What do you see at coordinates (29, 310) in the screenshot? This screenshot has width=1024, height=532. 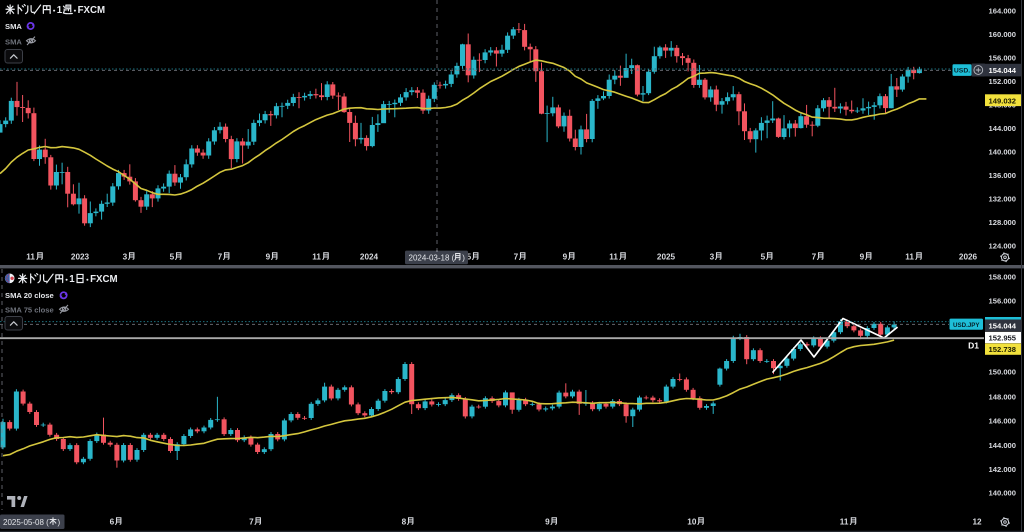 I see `svg-text: SMA 75 close` at bounding box center [29, 310].